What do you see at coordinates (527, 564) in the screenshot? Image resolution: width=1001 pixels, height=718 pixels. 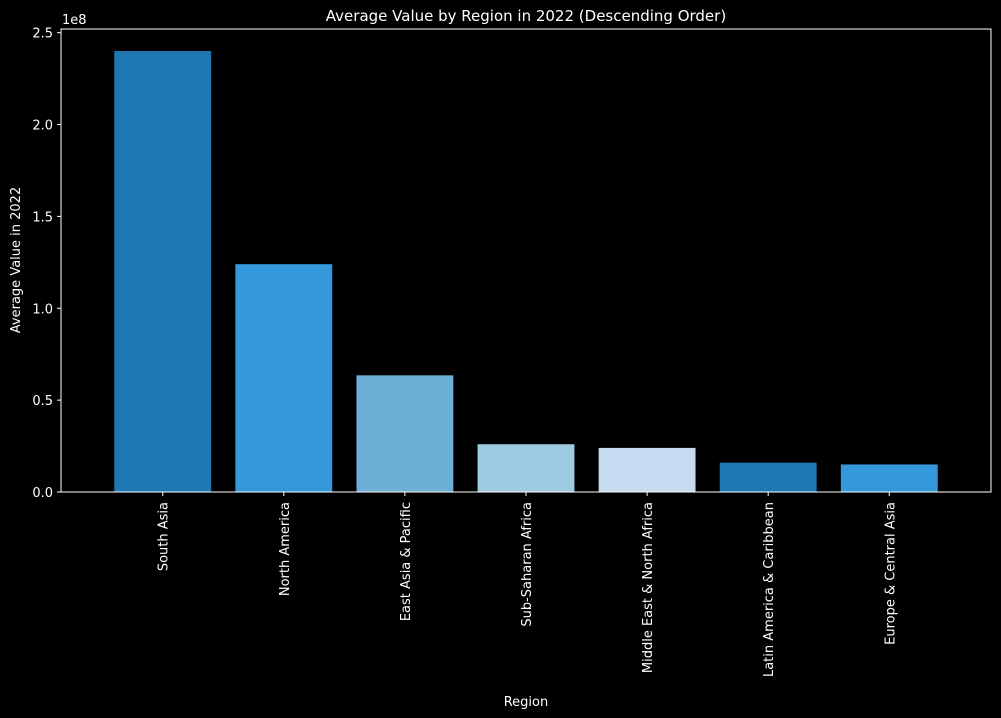 I see `x-tick-label: Sub-Saharan Africa` at bounding box center [527, 564].